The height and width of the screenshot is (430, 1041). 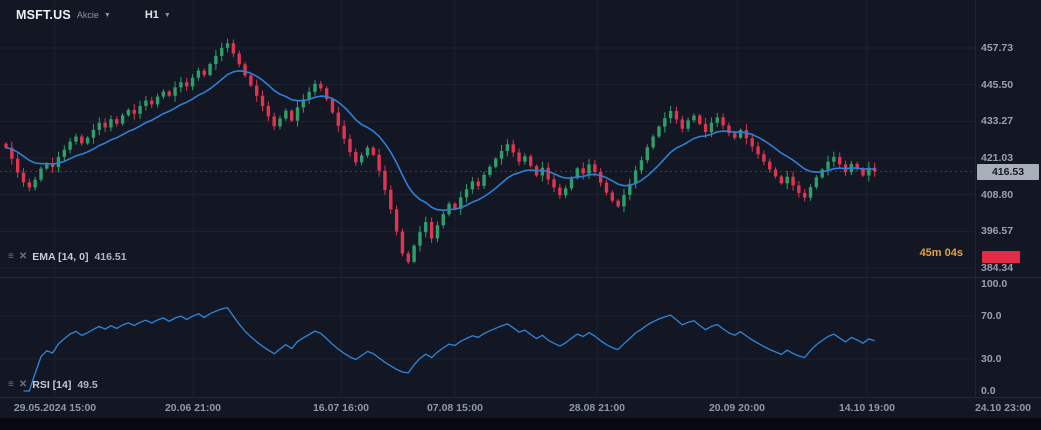 What do you see at coordinates (87, 15) in the screenshot?
I see `asset-type-label: Akcie` at bounding box center [87, 15].